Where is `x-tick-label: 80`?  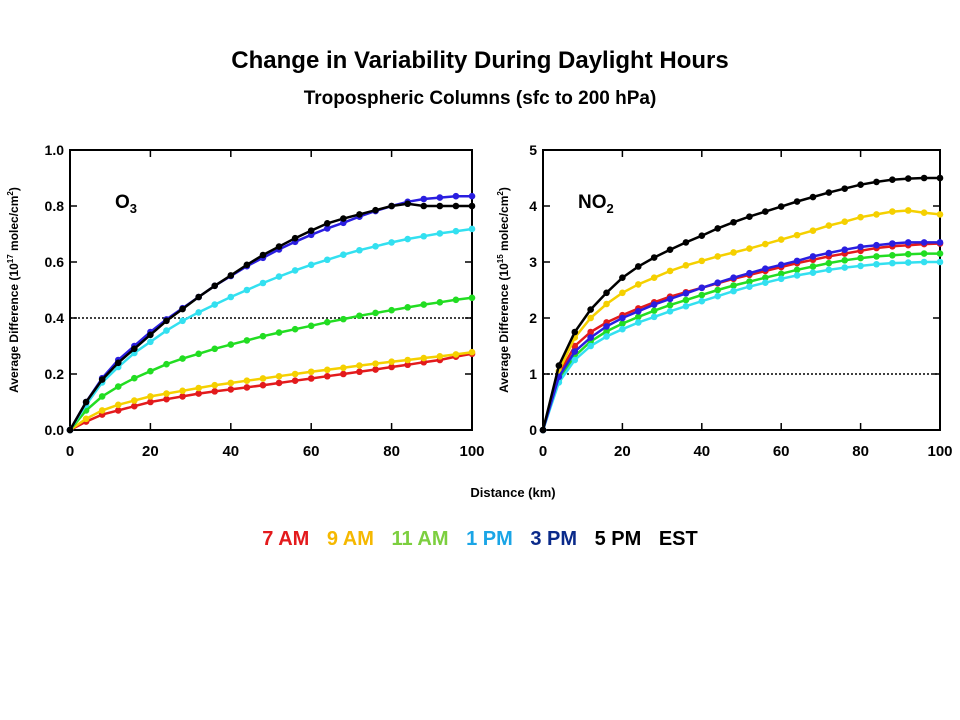
x-tick-label: 80 is located at coordinates (391, 451).